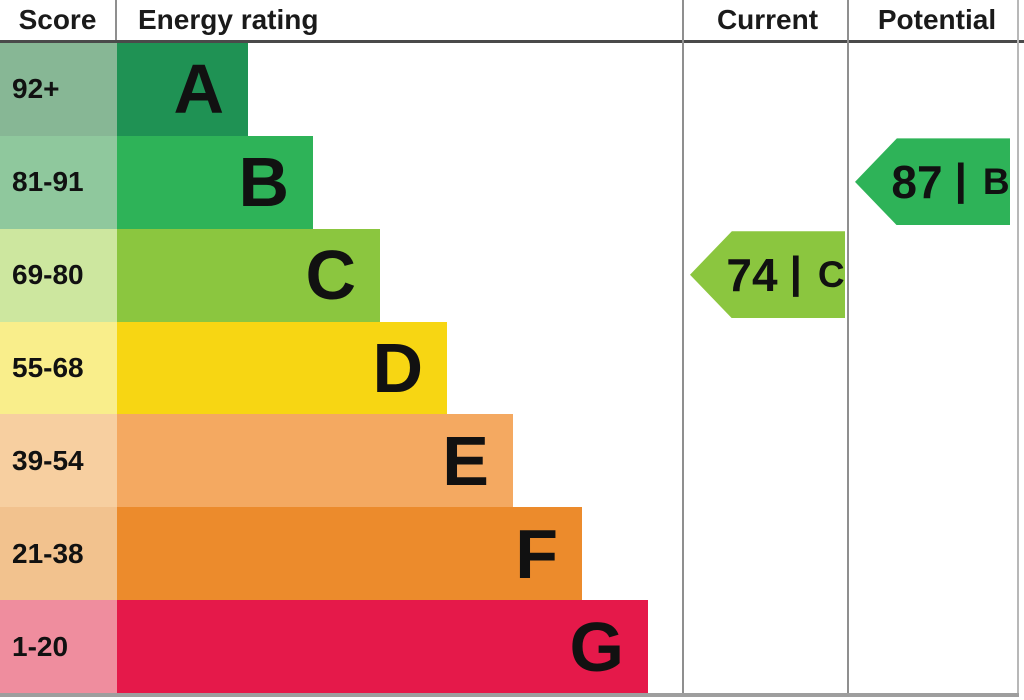 This screenshot has width=1024, height=700. What do you see at coordinates (228, 19) in the screenshot?
I see `header-energy-rating: Energy rating` at bounding box center [228, 19].